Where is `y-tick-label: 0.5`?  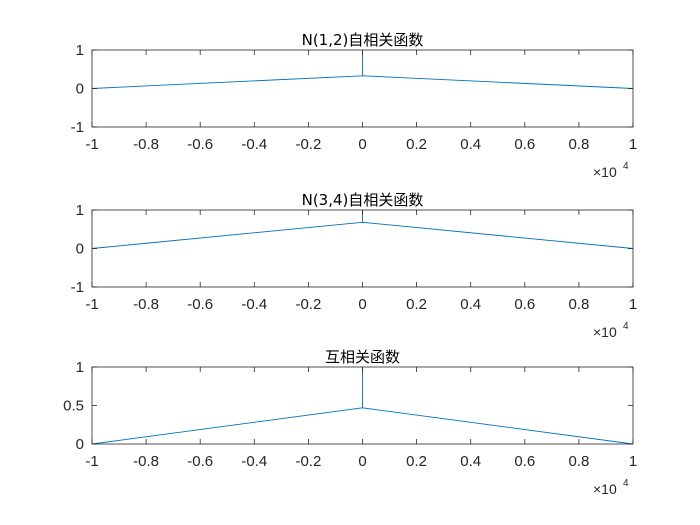
y-tick-label: 0.5 is located at coordinates (73, 406).